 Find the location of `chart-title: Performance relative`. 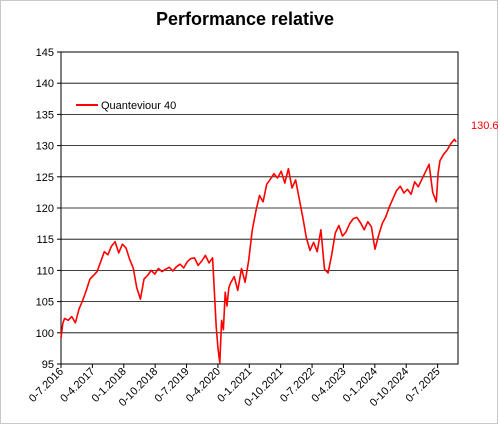

chart-title: Performance relative is located at coordinates (245, 19).